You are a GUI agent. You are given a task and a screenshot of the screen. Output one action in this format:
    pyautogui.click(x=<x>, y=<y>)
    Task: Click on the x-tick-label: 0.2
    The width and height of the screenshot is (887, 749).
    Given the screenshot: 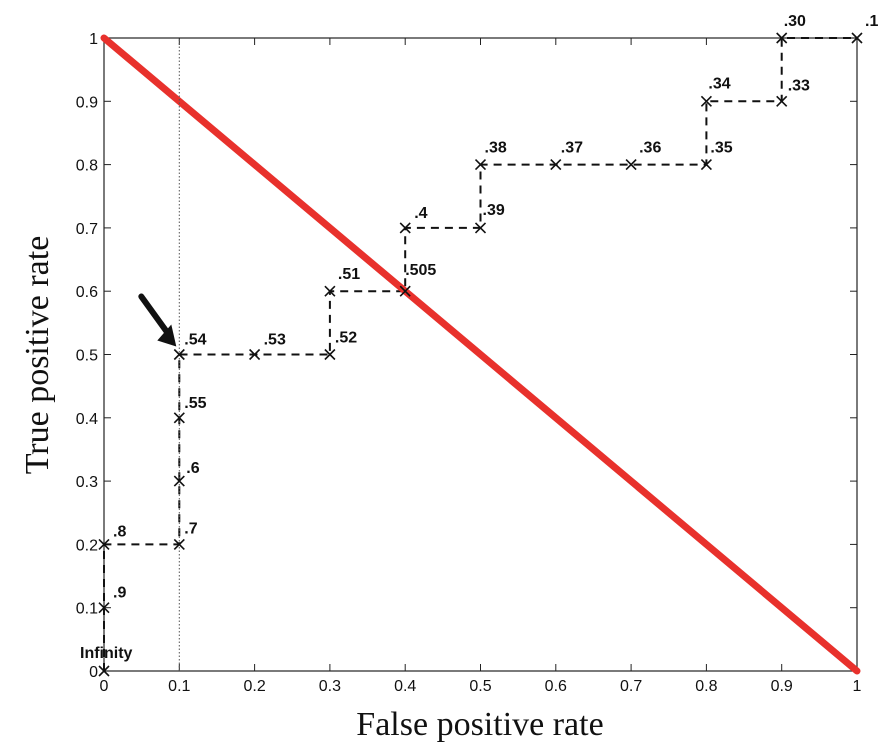 What is the action you would take?
    pyautogui.click(x=254, y=686)
    